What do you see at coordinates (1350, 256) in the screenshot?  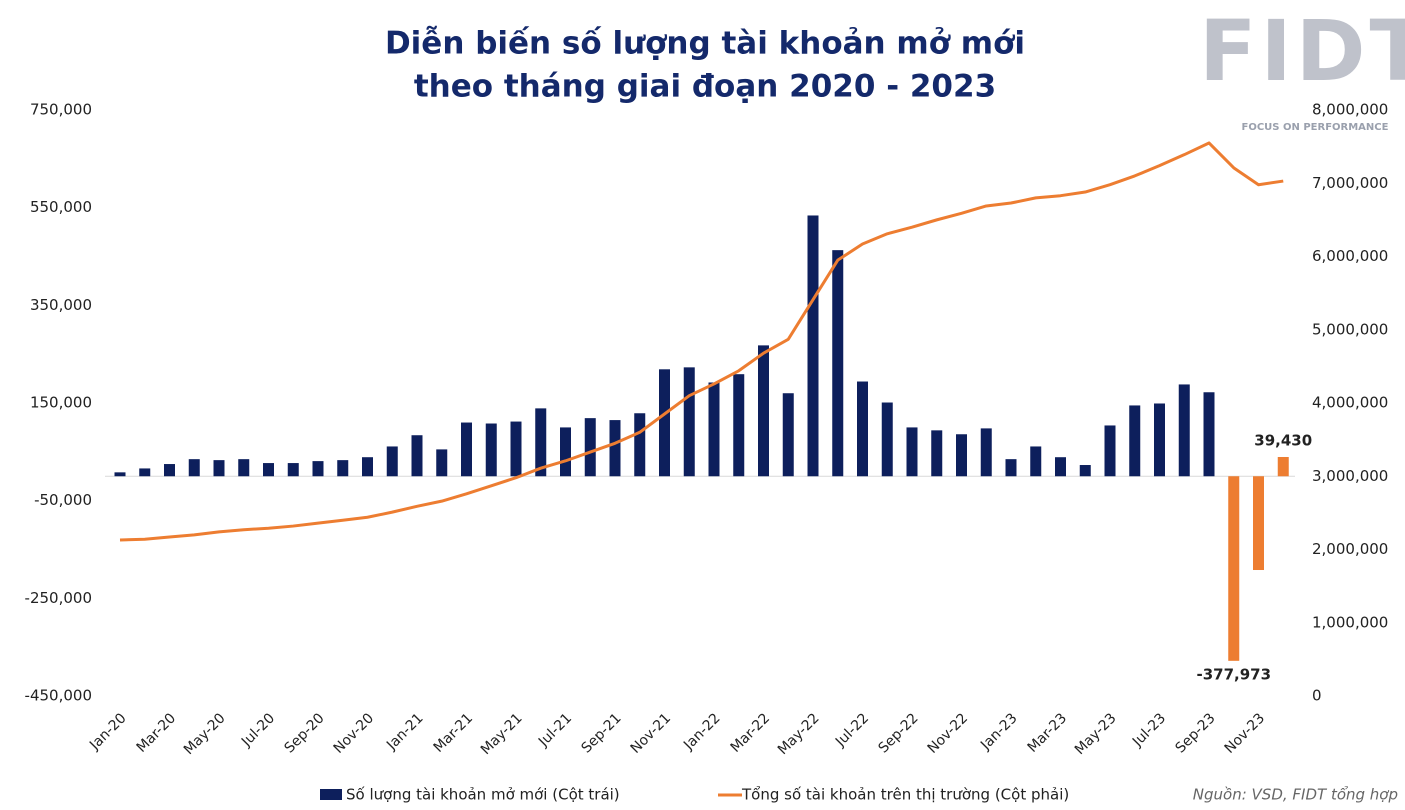 I see `y2-tick-label: 6,000,000` at bounding box center [1350, 256].